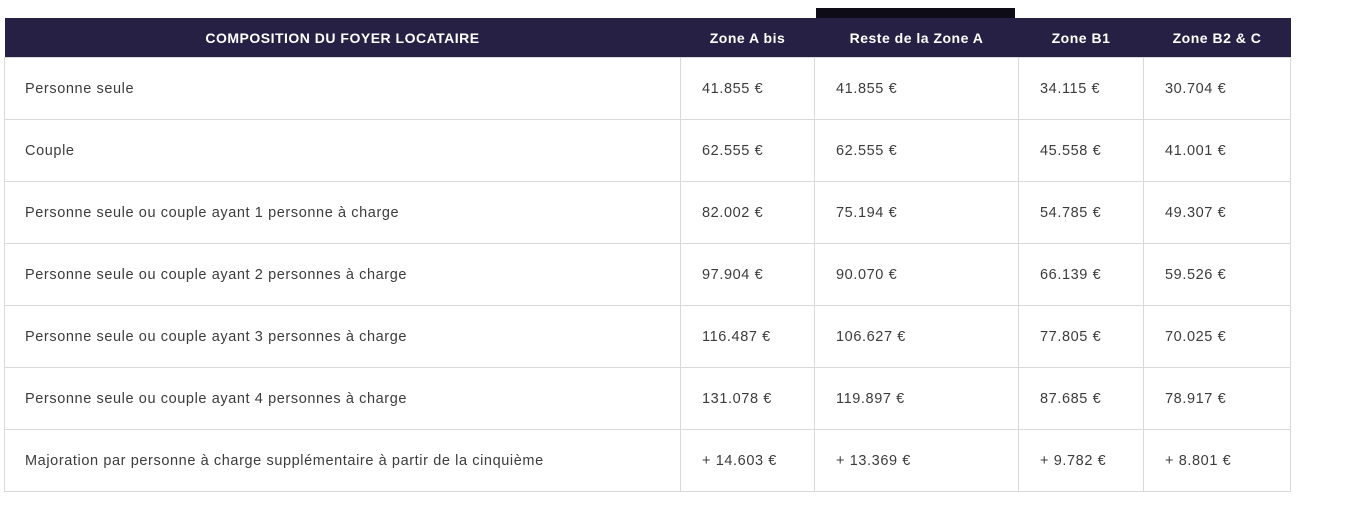 Image resolution: width=1356 pixels, height=514 pixels. I want to click on value-cell: 77.805 €, so click(1081, 336).